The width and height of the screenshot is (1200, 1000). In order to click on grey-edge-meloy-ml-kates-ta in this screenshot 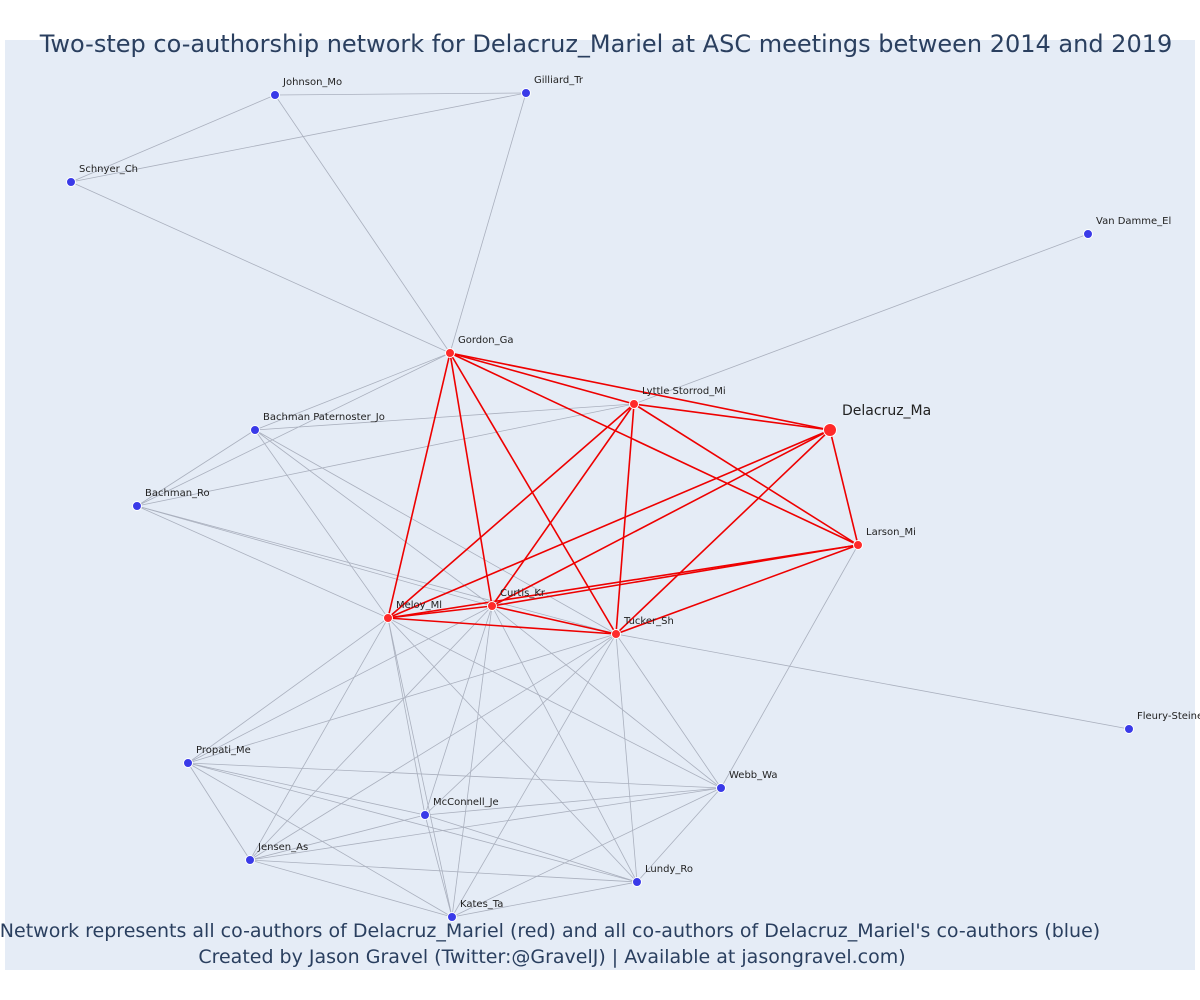, I will do `click(420, 767)`.